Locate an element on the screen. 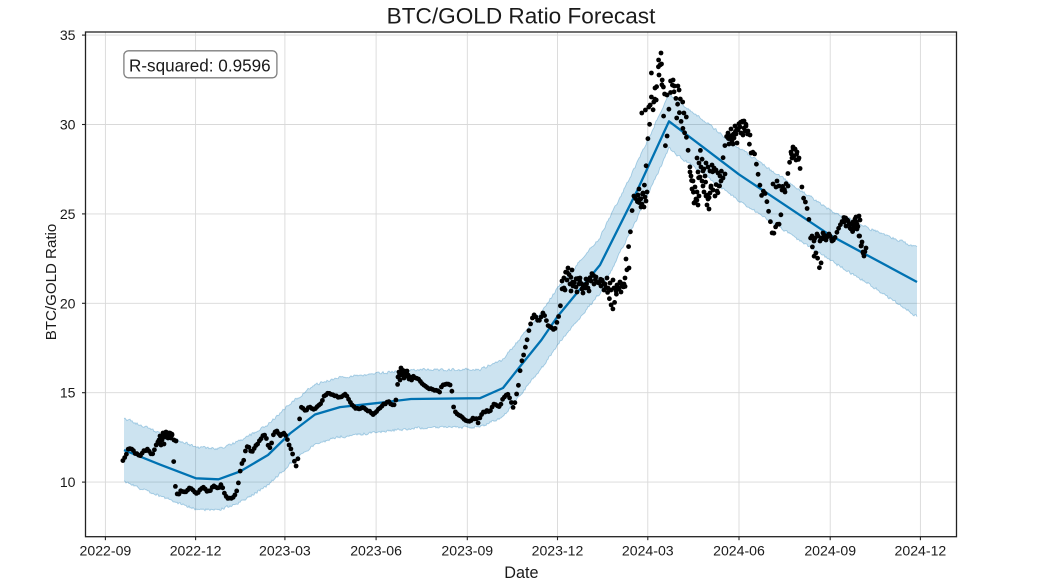 This screenshot has width=1062, height=588. svg-text: 35 is located at coordinates (68, 35).